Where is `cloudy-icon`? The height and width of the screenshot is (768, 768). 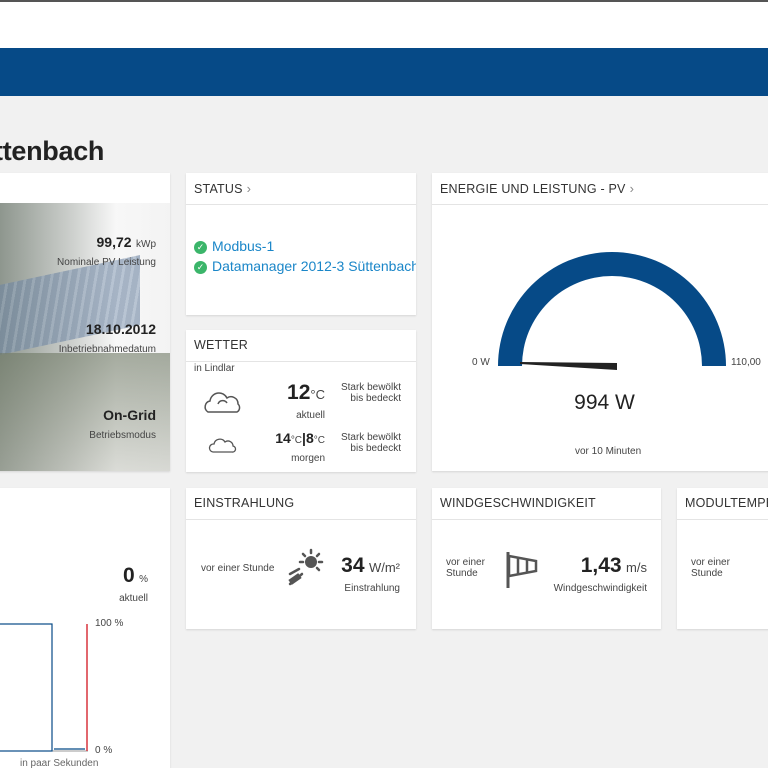
cloudy-icon is located at coordinates (222, 402).